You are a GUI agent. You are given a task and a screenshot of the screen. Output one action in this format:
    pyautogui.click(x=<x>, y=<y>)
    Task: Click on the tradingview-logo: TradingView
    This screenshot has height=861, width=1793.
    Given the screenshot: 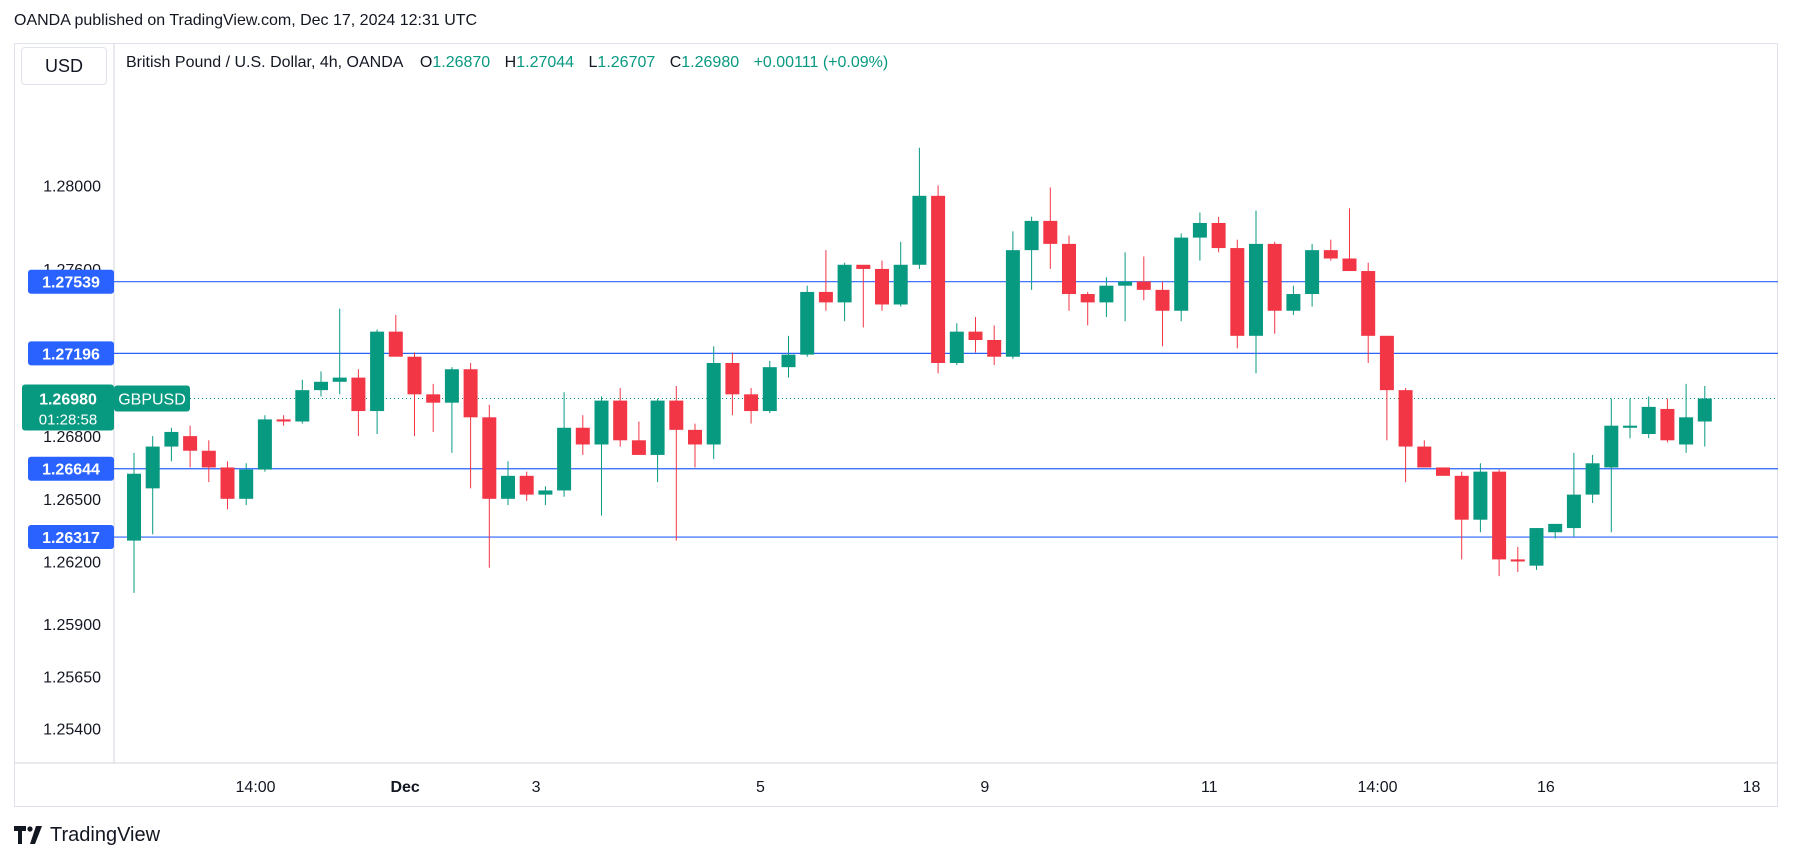 What is the action you would take?
    pyautogui.click(x=87, y=835)
    